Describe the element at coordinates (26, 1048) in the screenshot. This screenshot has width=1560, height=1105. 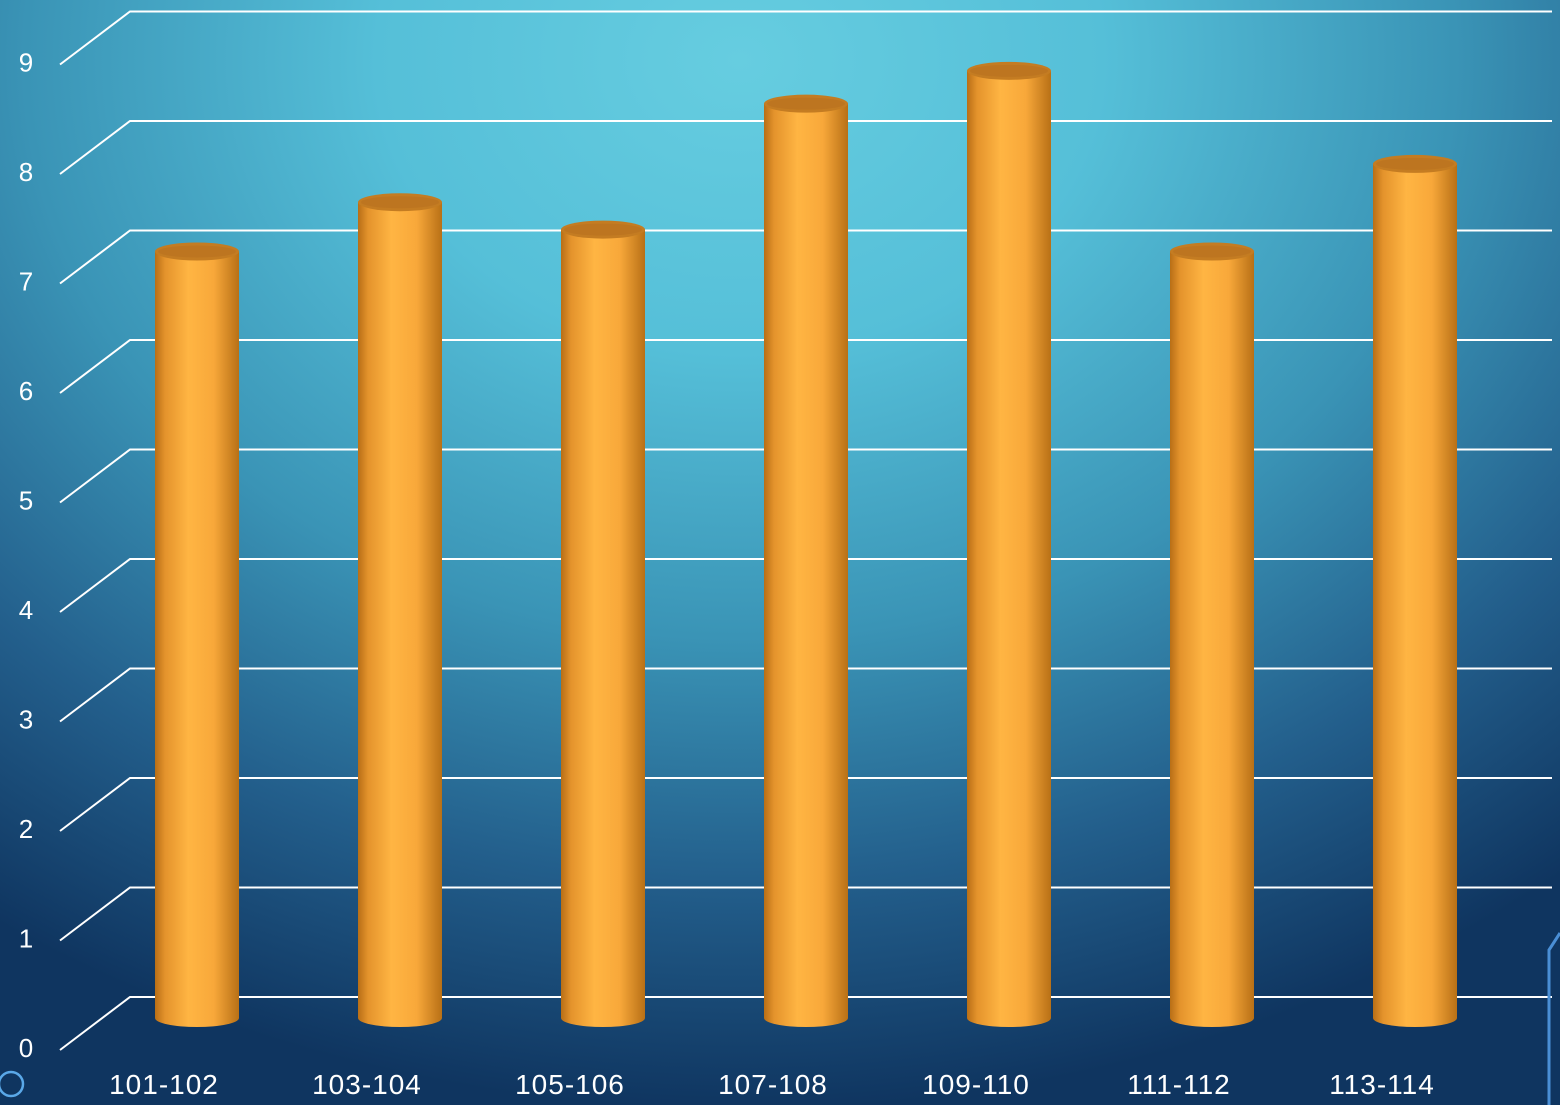
I see `y-tick-label: 0` at that location.